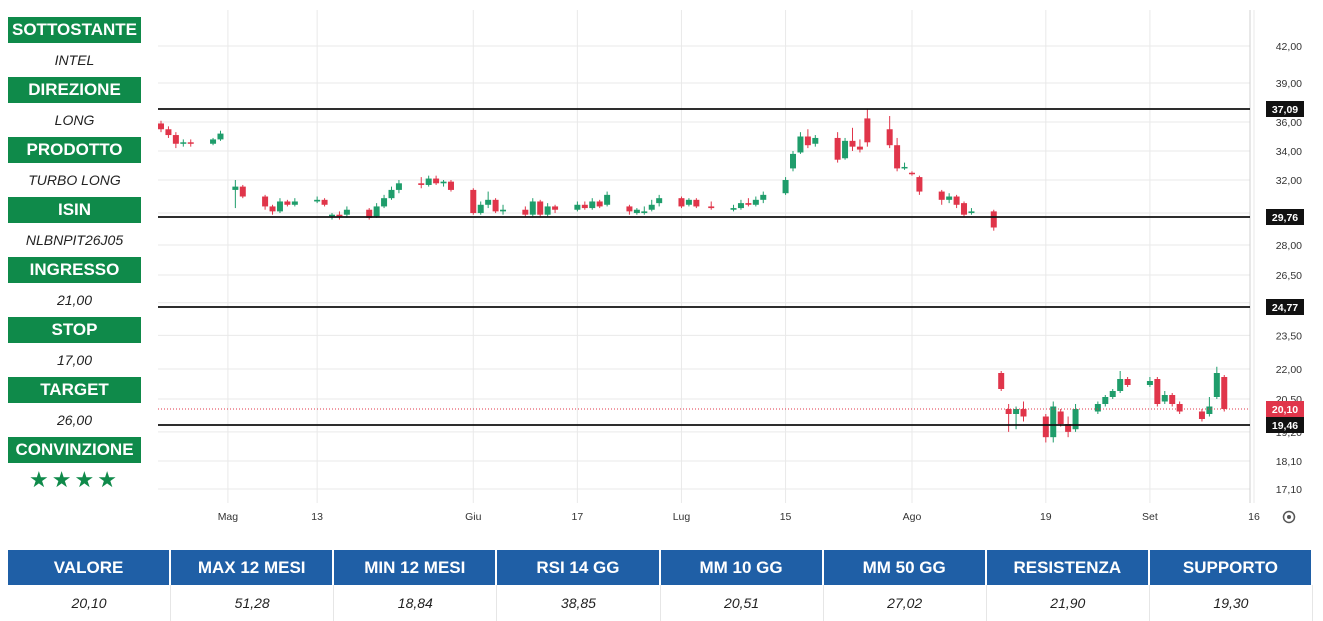 The image size is (1323, 621). What do you see at coordinates (1285, 218) in the screenshot?
I see `level-badge-label: 29,76` at bounding box center [1285, 218].